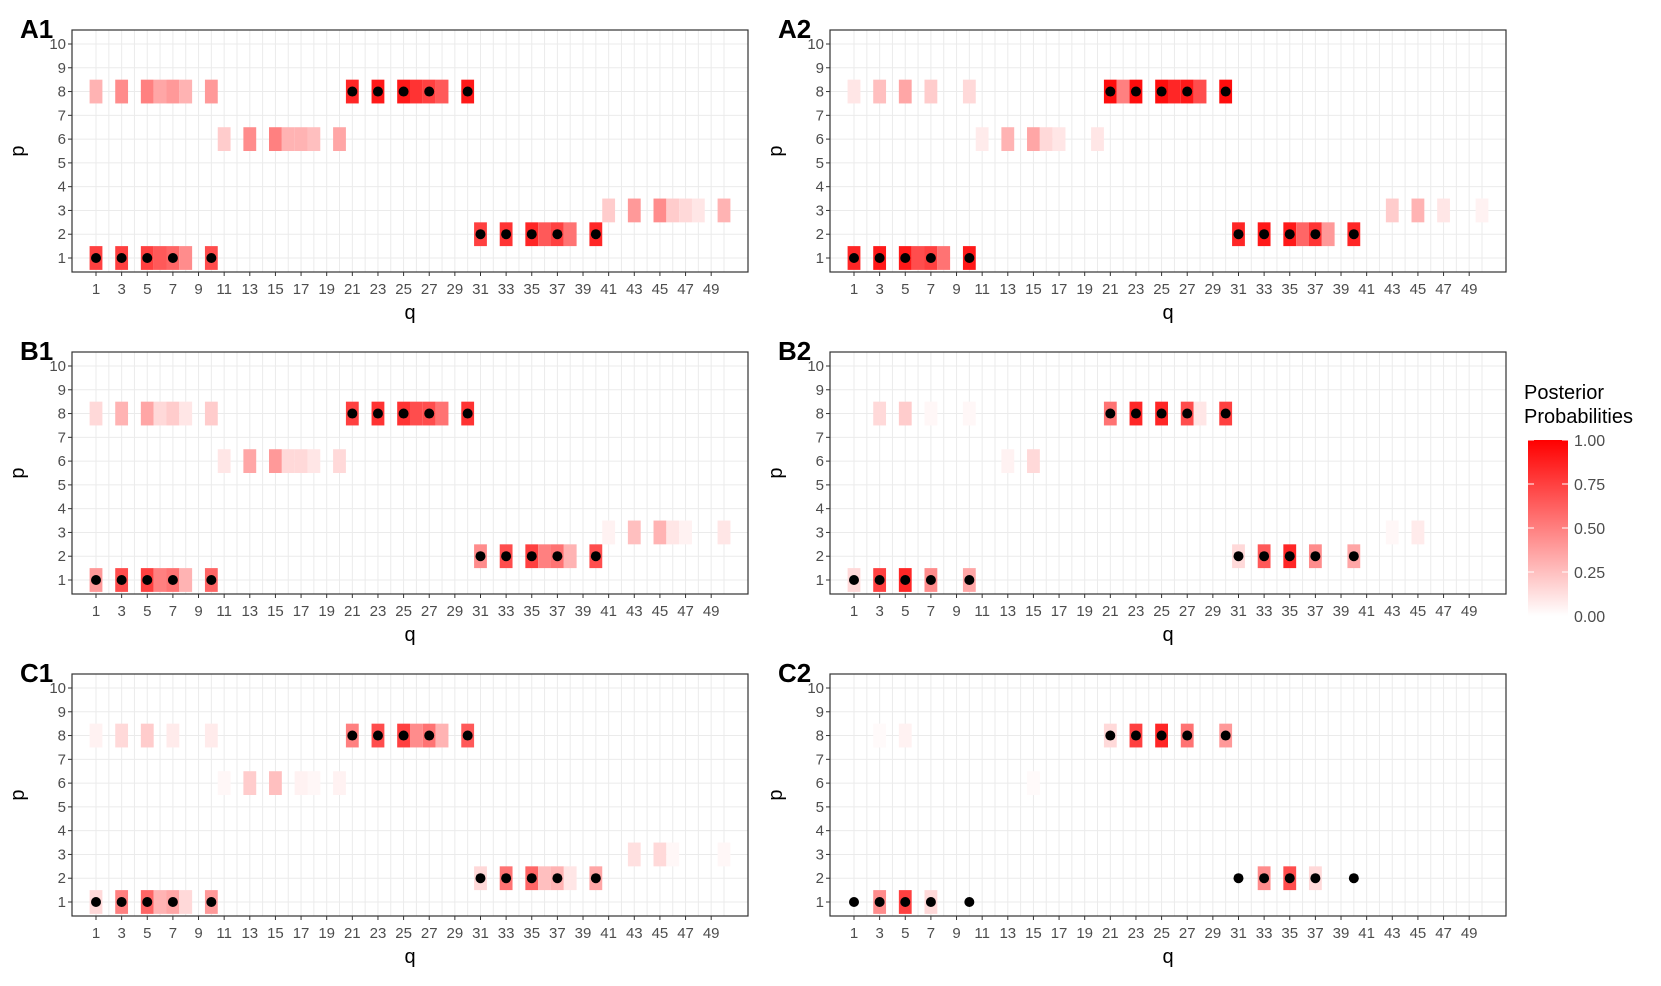 The height and width of the screenshot is (986, 1661). What do you see at coordinates (660, 611) in the screenshot?
I see `x-tick-label: 45` at bounding box center [660, 611].